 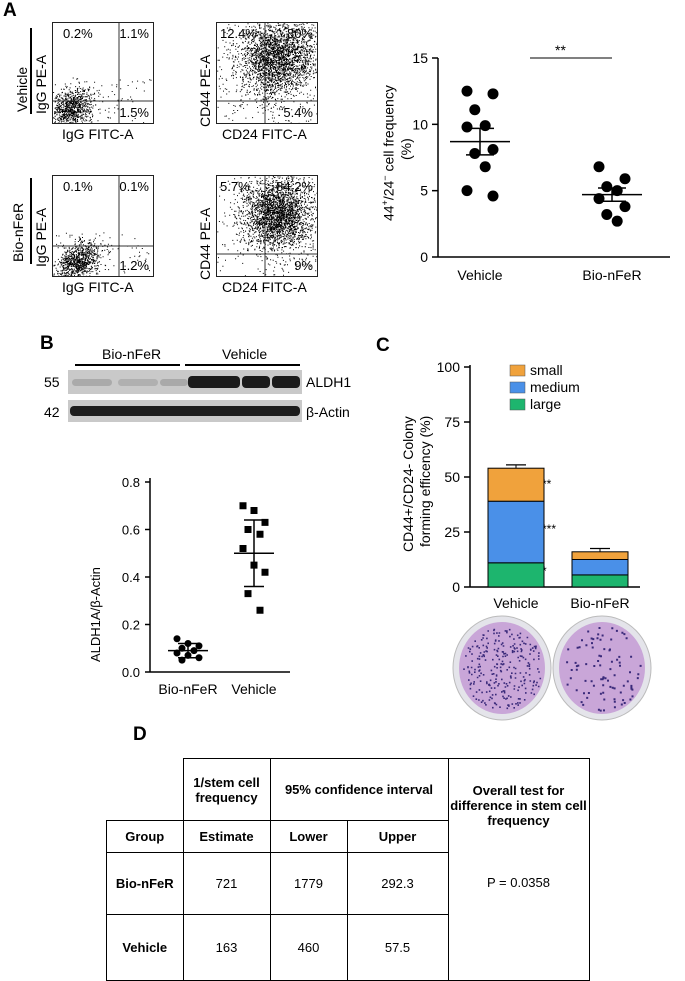 I want to click on quadrant-ul: 12.4%, so click(x=238, y=33).